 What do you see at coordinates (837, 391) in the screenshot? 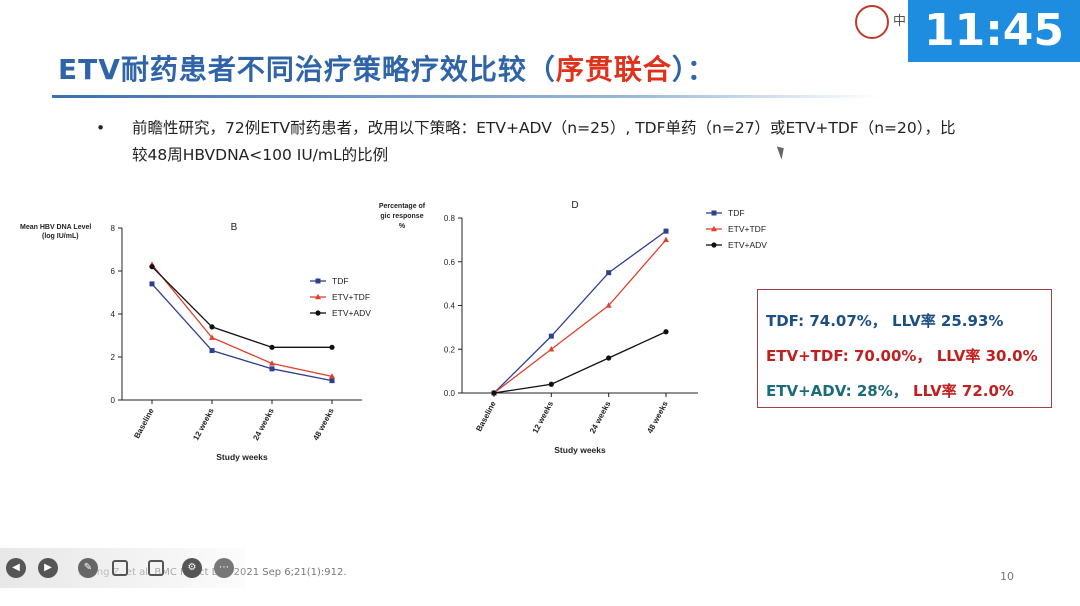
I see `result-etv-adv-label: ETV+ADV: 28%，` at bounding box center [837, 391].